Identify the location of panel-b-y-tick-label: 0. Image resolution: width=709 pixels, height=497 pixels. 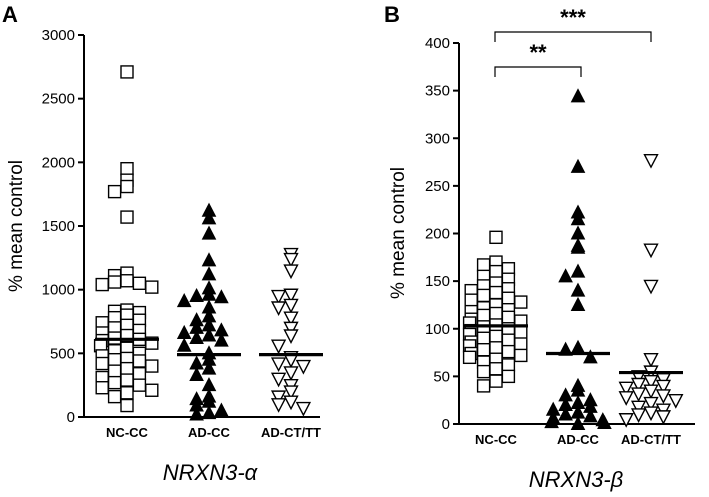
(446, 424).